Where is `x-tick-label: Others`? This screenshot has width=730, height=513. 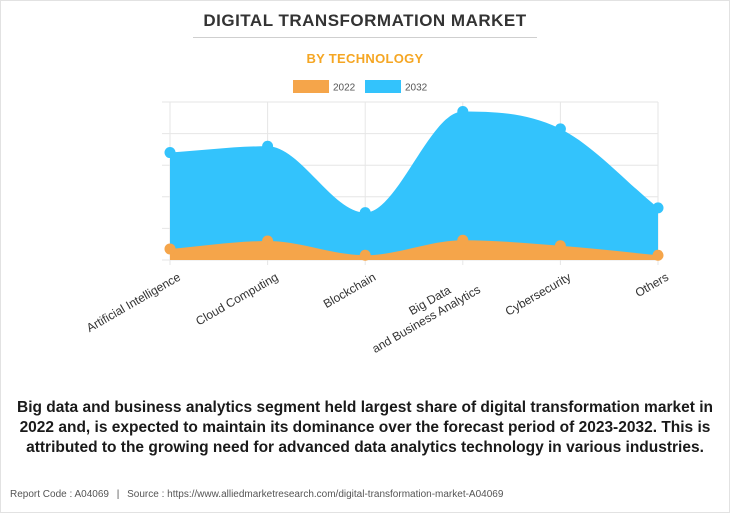
x-tick-label: Others is located at coordinates (652, 285).